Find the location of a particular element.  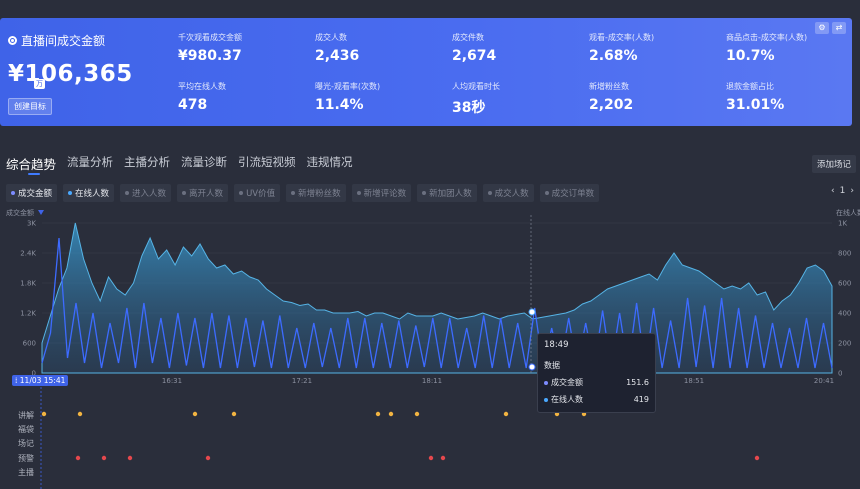

left-tick-label: 1.8K is located at coordinates (28, 284).